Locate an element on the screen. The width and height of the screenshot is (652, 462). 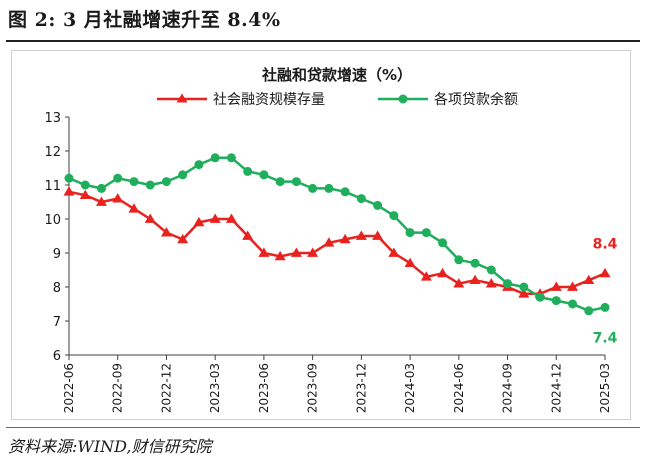
x-tick-label: 2023-06 is located at coordinates (264, 388).